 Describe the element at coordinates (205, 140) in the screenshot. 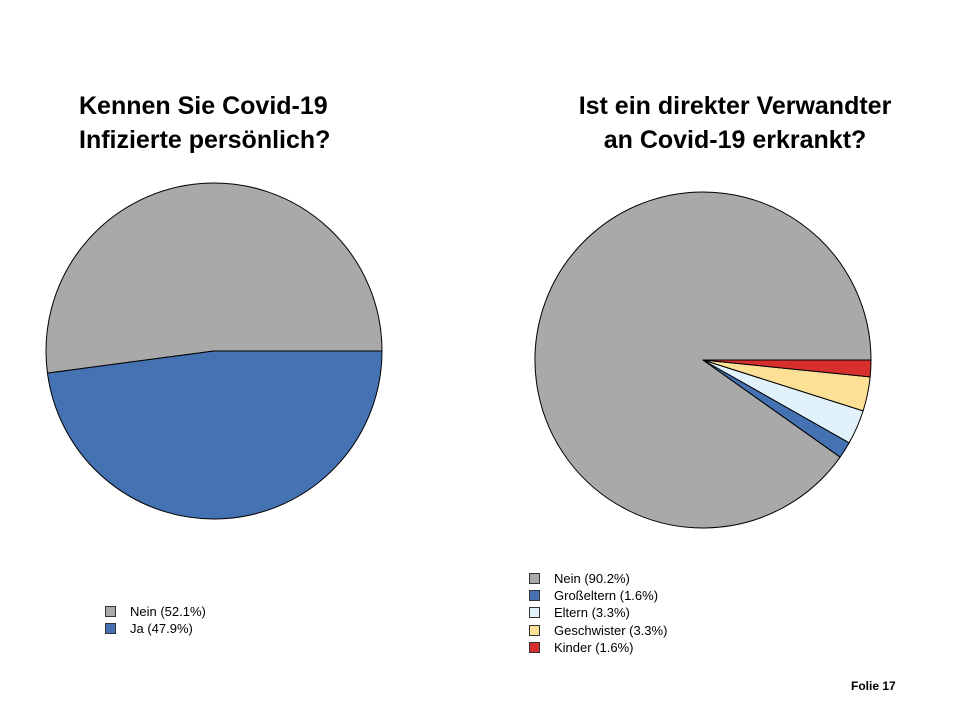

I see `chart-title-left-line-2: Infizierte persönlich?` at that location.